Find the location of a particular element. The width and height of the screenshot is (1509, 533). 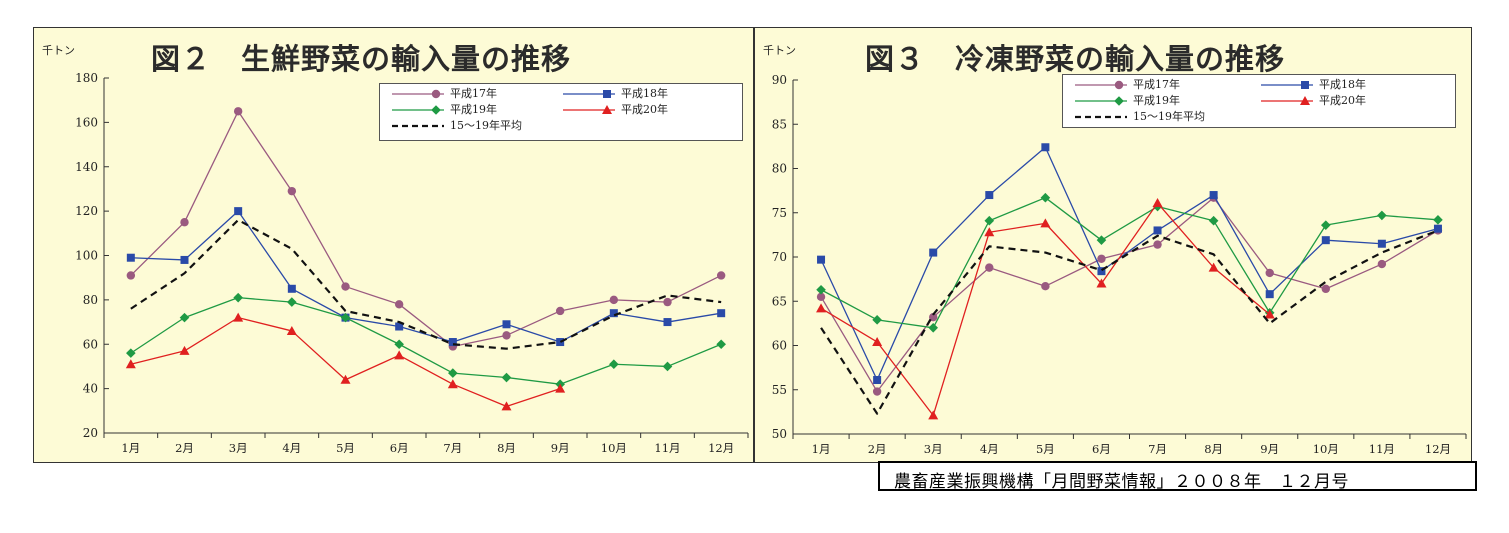

y-unit-label: 千トン is located at coordinates (779, 50).